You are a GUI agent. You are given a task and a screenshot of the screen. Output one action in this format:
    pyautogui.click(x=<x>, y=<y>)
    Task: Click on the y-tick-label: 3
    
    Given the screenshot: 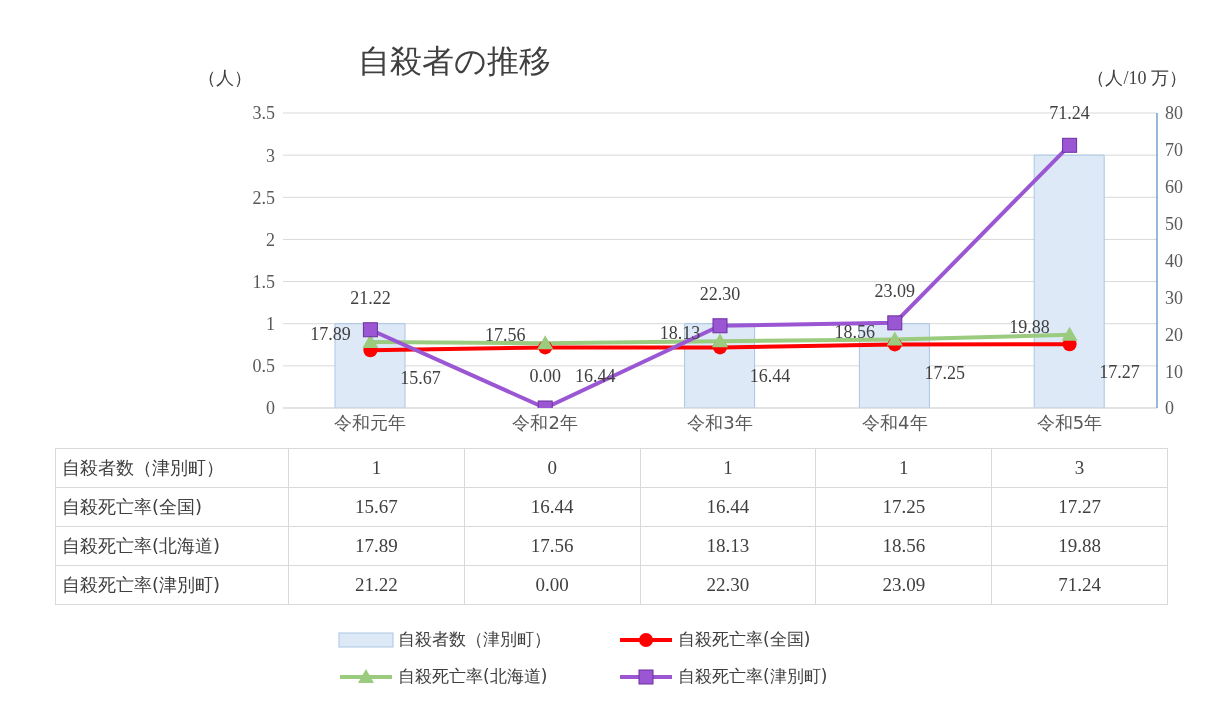 What is the action you would take?
    pyautogui.click(x=270, y=155)
    